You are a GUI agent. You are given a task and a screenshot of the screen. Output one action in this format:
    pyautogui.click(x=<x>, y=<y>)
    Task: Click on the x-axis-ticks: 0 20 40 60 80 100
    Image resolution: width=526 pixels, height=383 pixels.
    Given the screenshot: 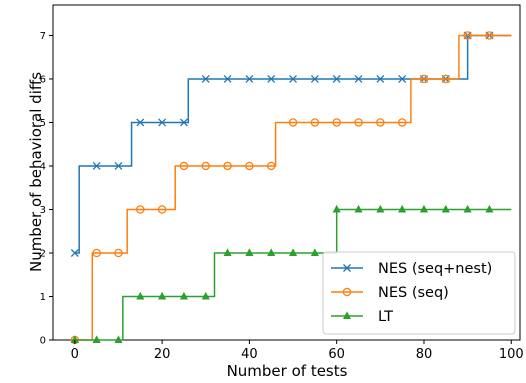 What is the action you would take?
    pyautogui.click(x=297, y=351)
    